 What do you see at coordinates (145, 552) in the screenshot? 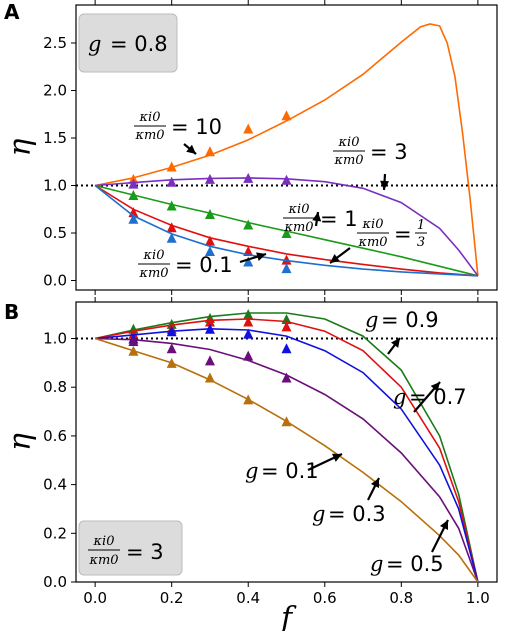
I see `legend-ratio-value: = 3` at bounding box center [145, 552].